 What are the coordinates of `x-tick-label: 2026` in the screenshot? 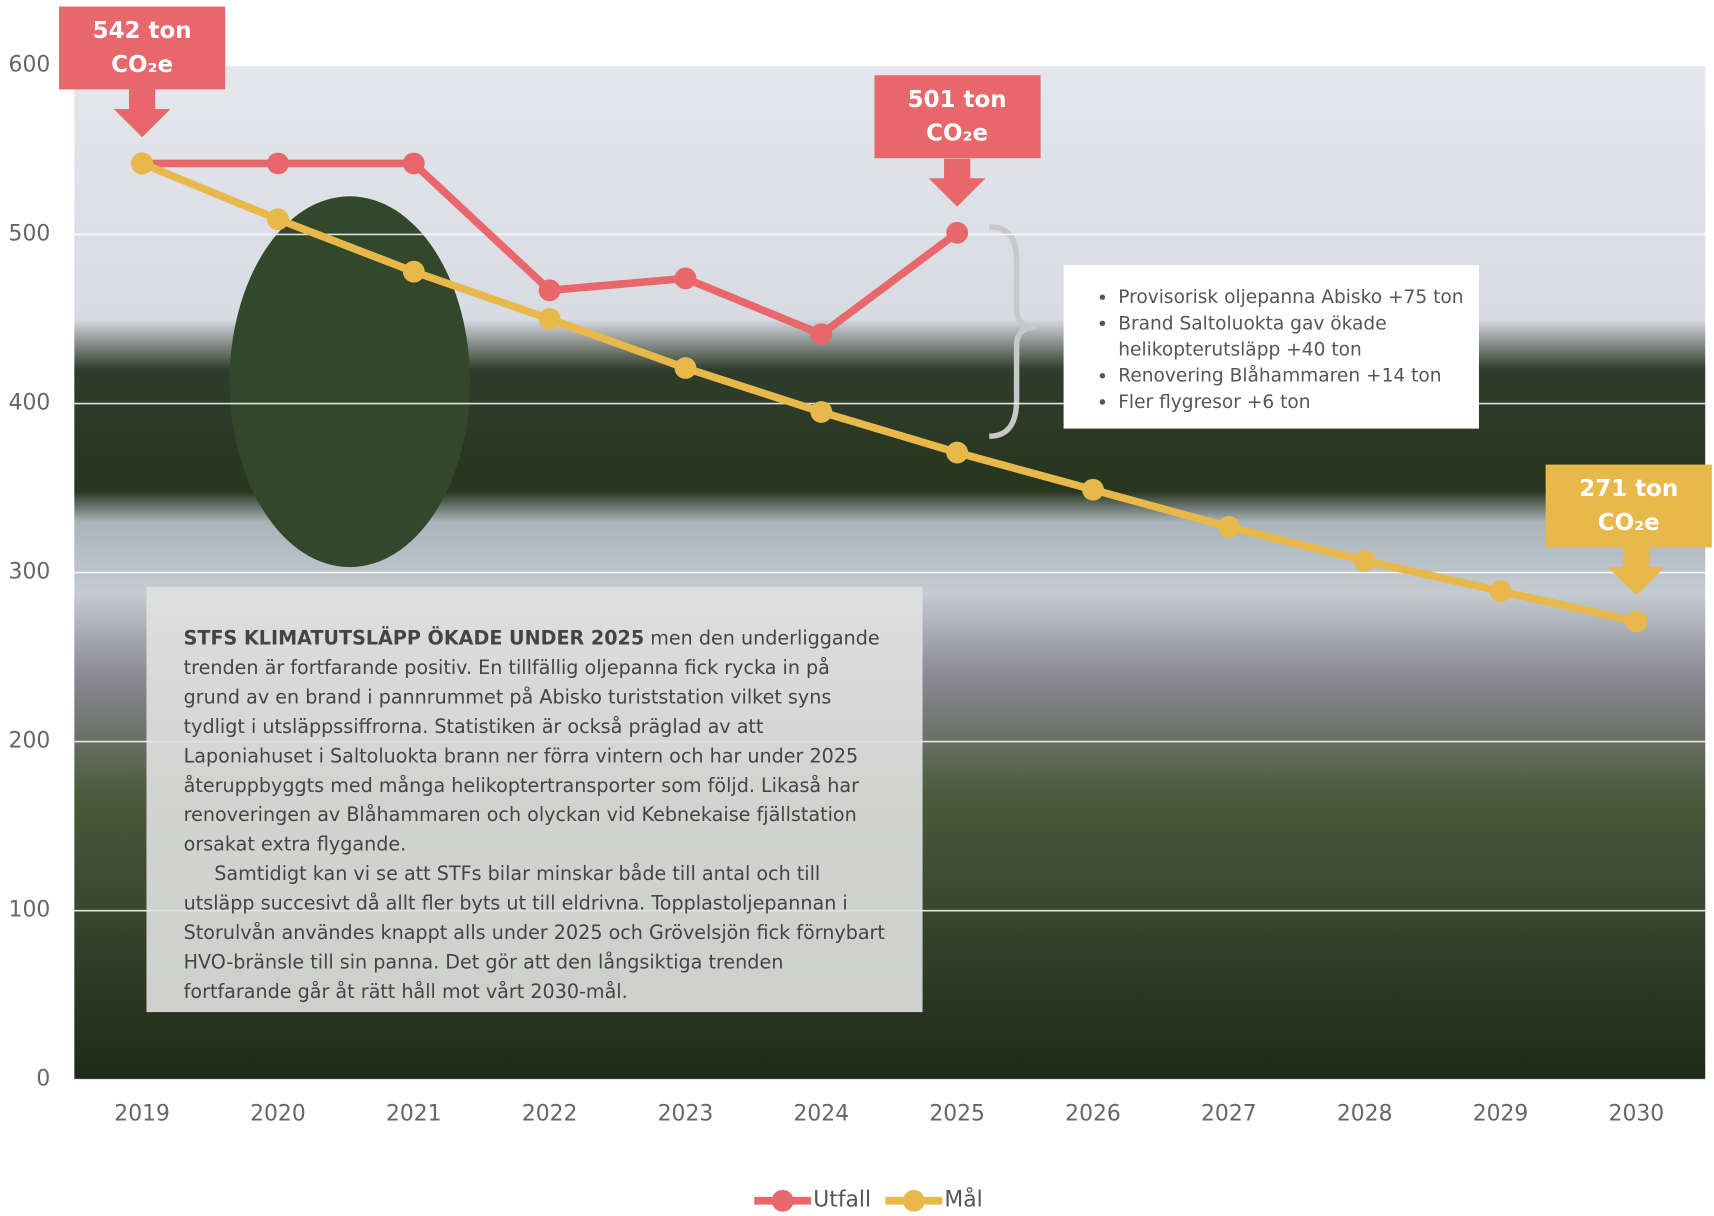 It's located at (1093, 1114).